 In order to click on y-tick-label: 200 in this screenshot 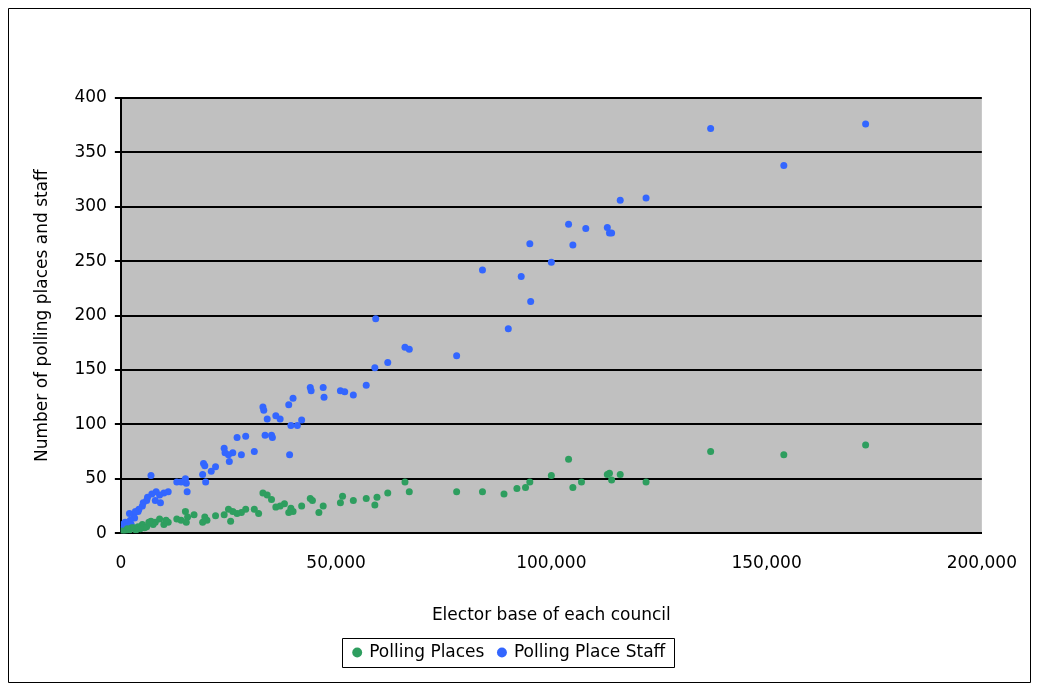, I will do `click(90, 314)`.